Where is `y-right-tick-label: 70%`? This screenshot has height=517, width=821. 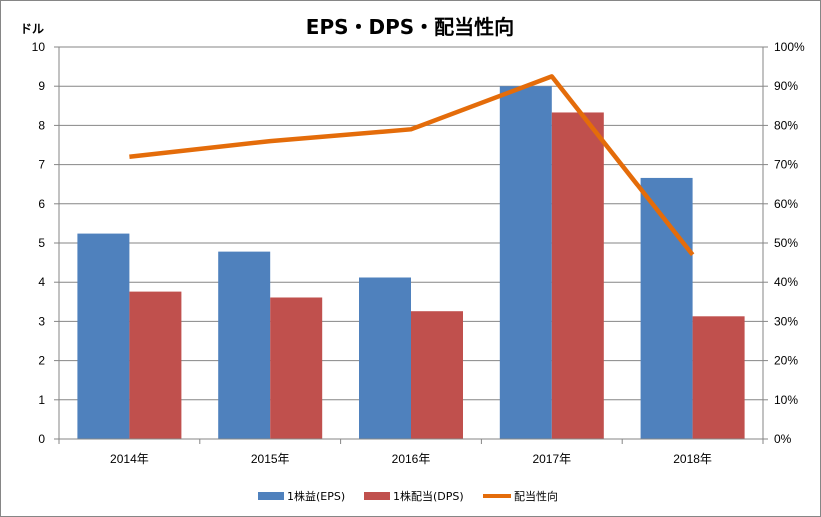 y-right-tick-label: 70% is located at coordinates (786, 165).